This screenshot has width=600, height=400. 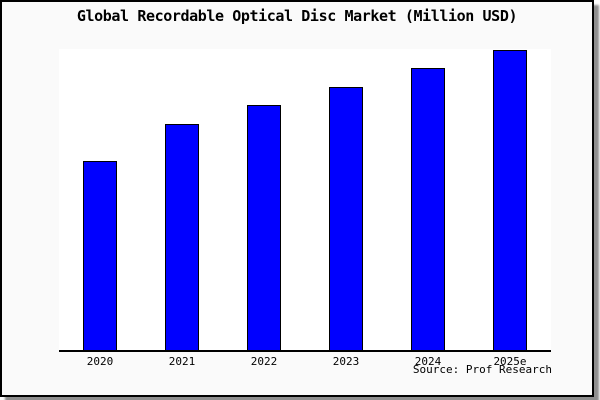 What do you see at coordinates (100, 361) in the screenshot?
I see `x-tick-label-2020: 2020` at bounding box center [100, 361].